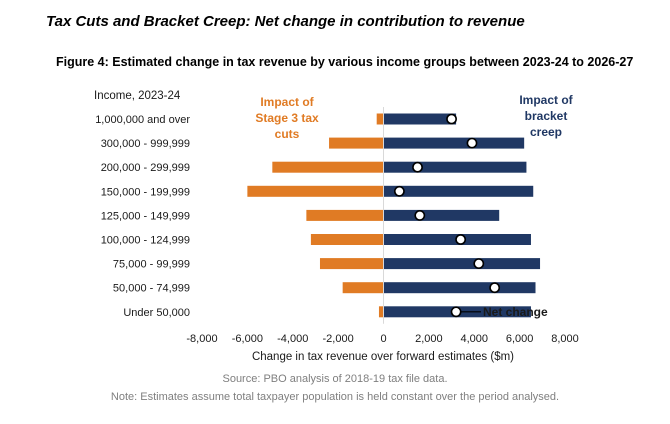  What do you see at coordinates (546, 100) in the screenshot?
I see `series-label-bracket-creep: Impact of` at bounding box center [546, 100].